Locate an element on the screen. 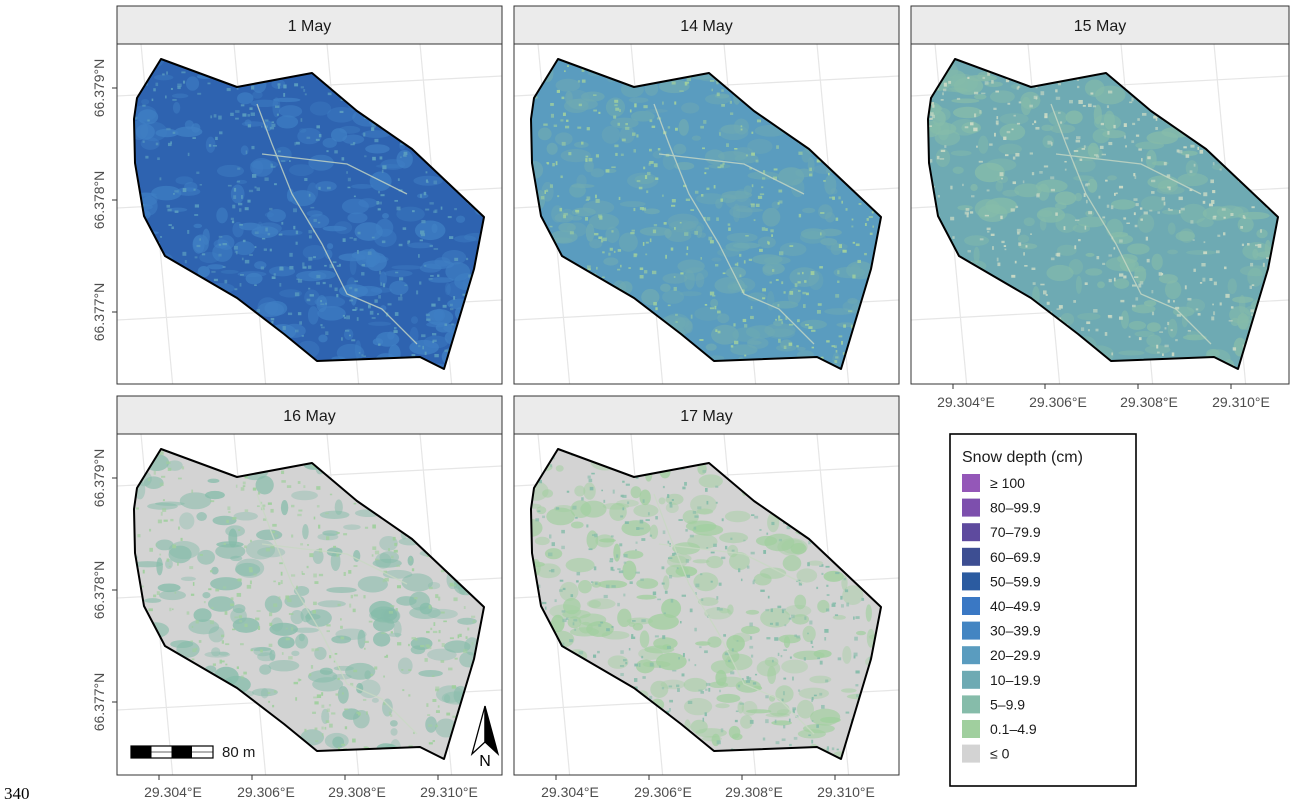  x-axis-15may: 29.304°E 29.306°E 29.308°E 29.310°E is located at coordinates (1103, 397).